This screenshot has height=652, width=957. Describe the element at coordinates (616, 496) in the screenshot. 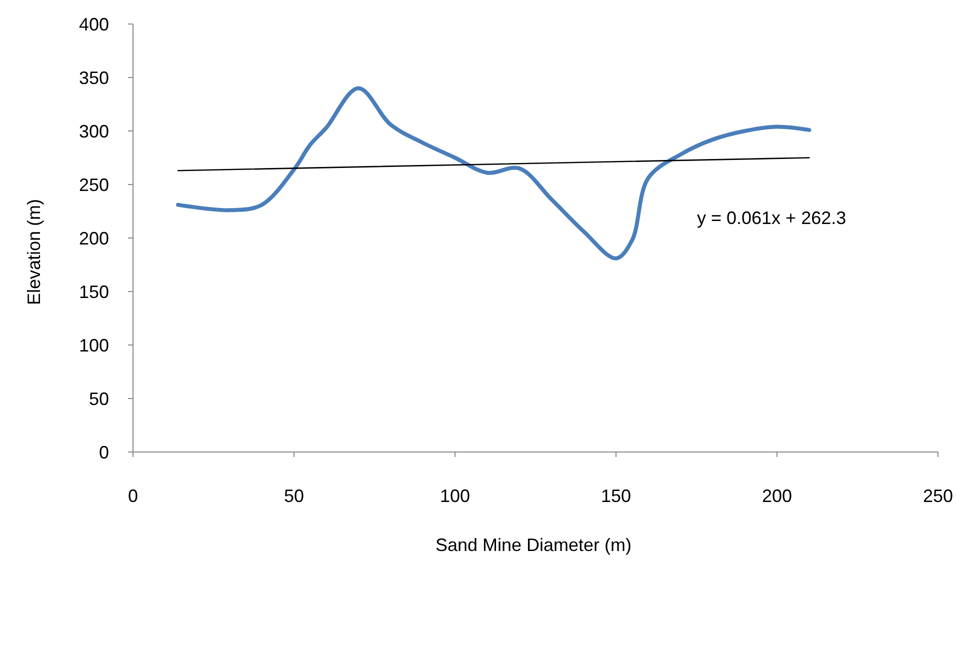

I see `x-tick-label: 150` at that location.